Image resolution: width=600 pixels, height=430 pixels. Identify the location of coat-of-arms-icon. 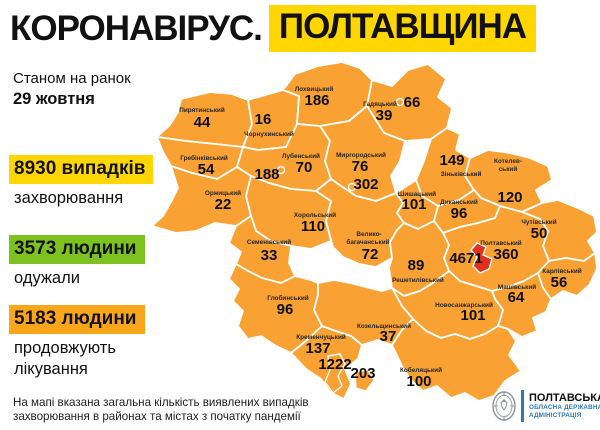
(504, 406).